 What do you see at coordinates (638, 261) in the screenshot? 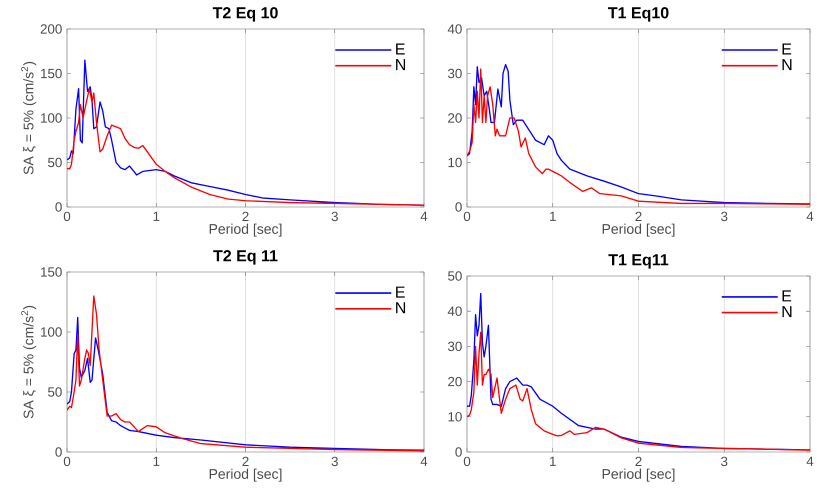
I see `chart-title: T1 Eq11` at bounding box center [638, 261].